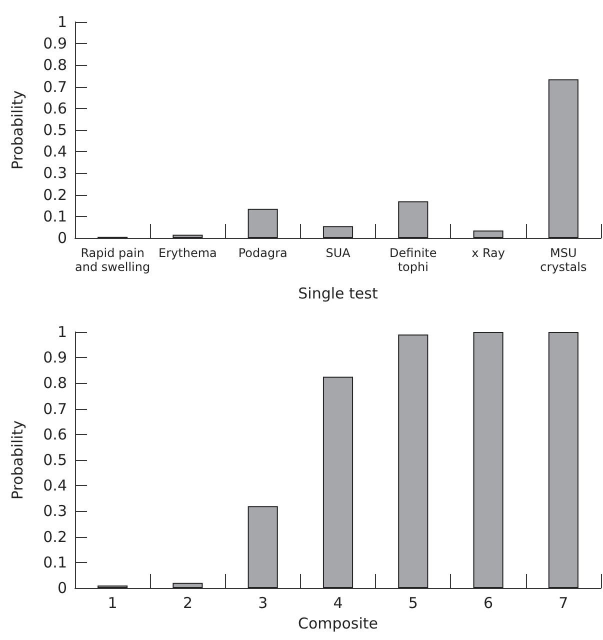 The width and height of the screenshot is (603, 640). Describe the element at coordinates (263, 603) in the screenshot. I see `x-tick-label: 3` at that location.